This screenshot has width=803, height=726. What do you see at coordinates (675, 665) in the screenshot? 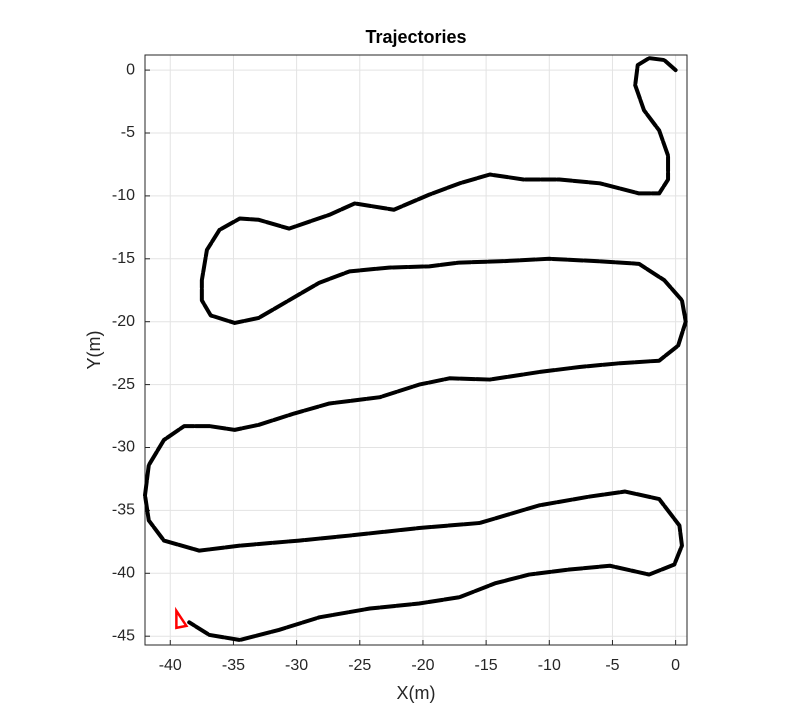
I see `x-tick-label: 0` at bounding box center [675, 665].